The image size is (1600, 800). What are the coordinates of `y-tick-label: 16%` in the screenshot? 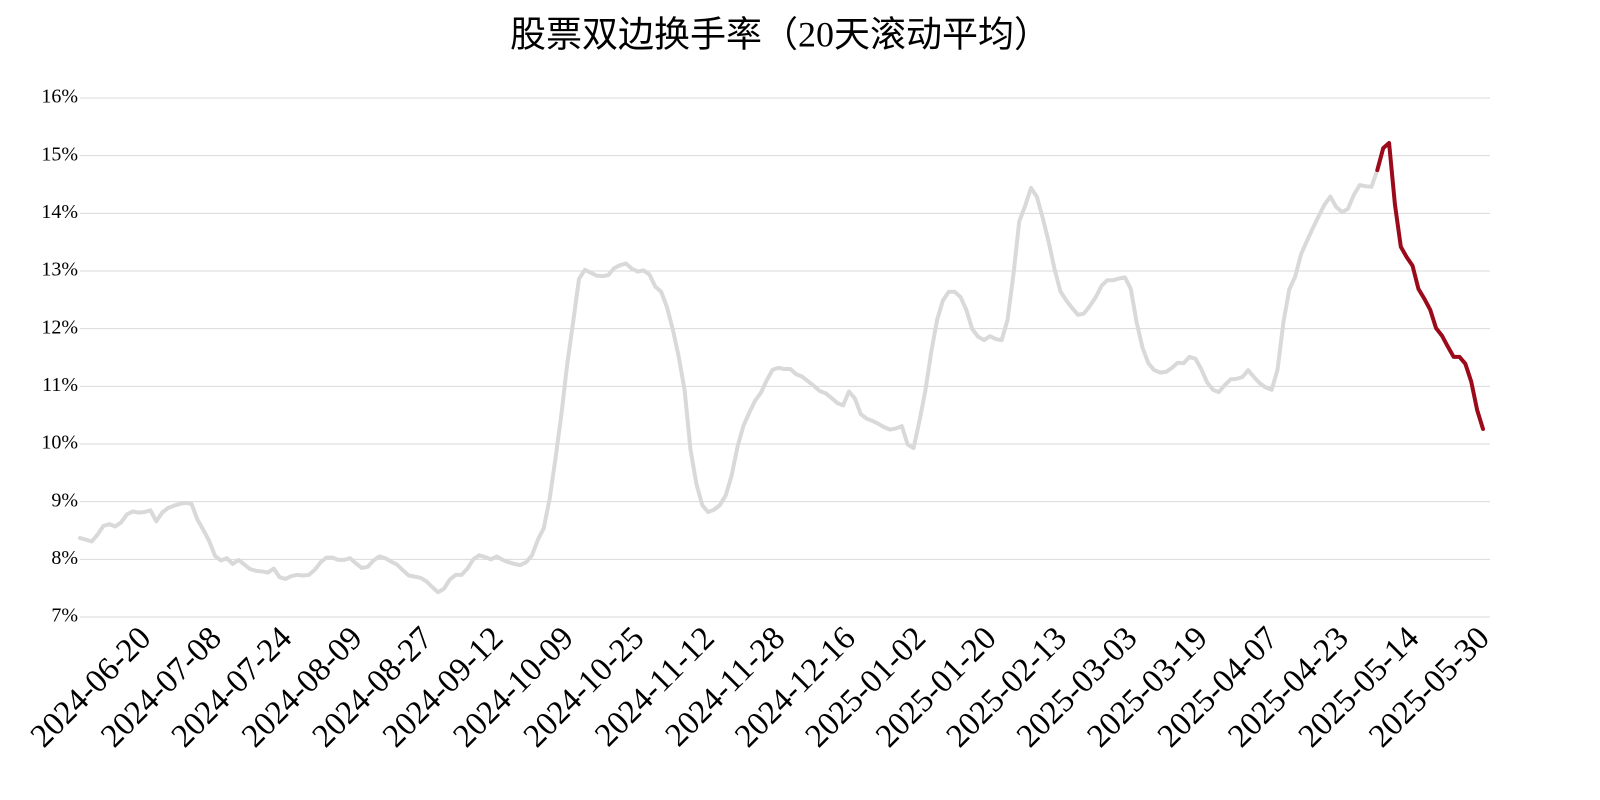 It's located at (59, 97).